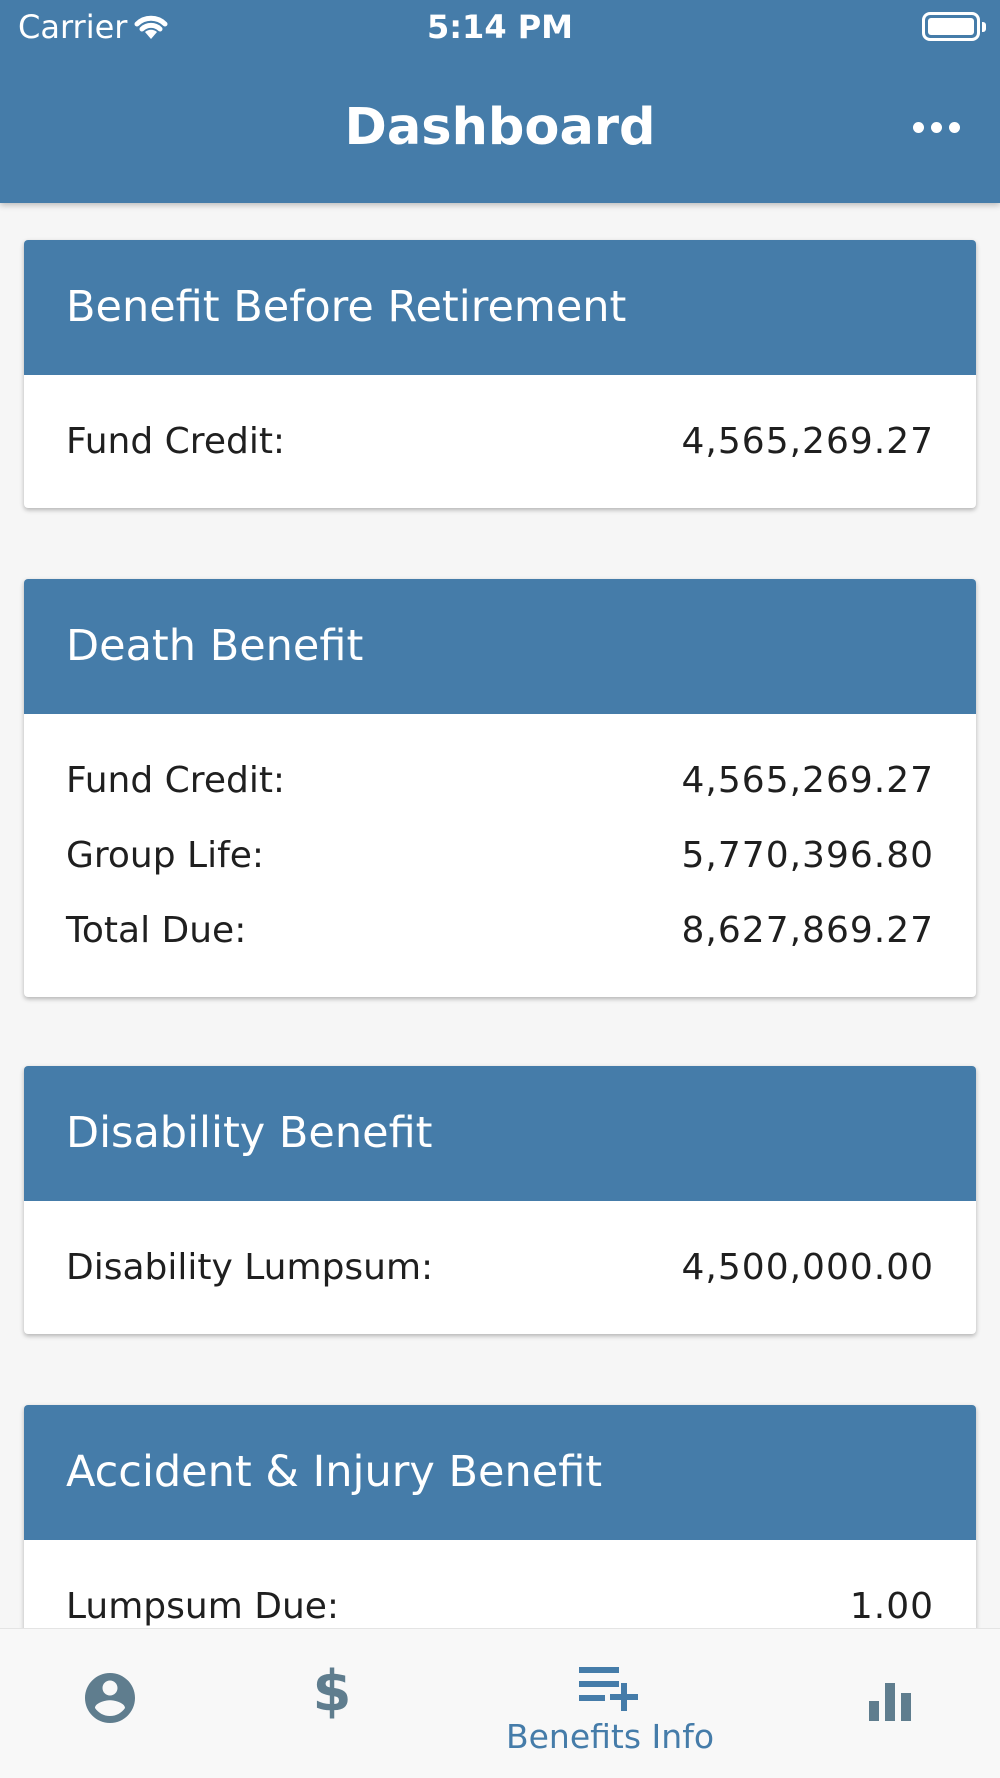  What do you see at coordinates (500, 307) in the screenshot?
I see `card-title: Benefit Before Retirement` at bounding box center [500, 307].